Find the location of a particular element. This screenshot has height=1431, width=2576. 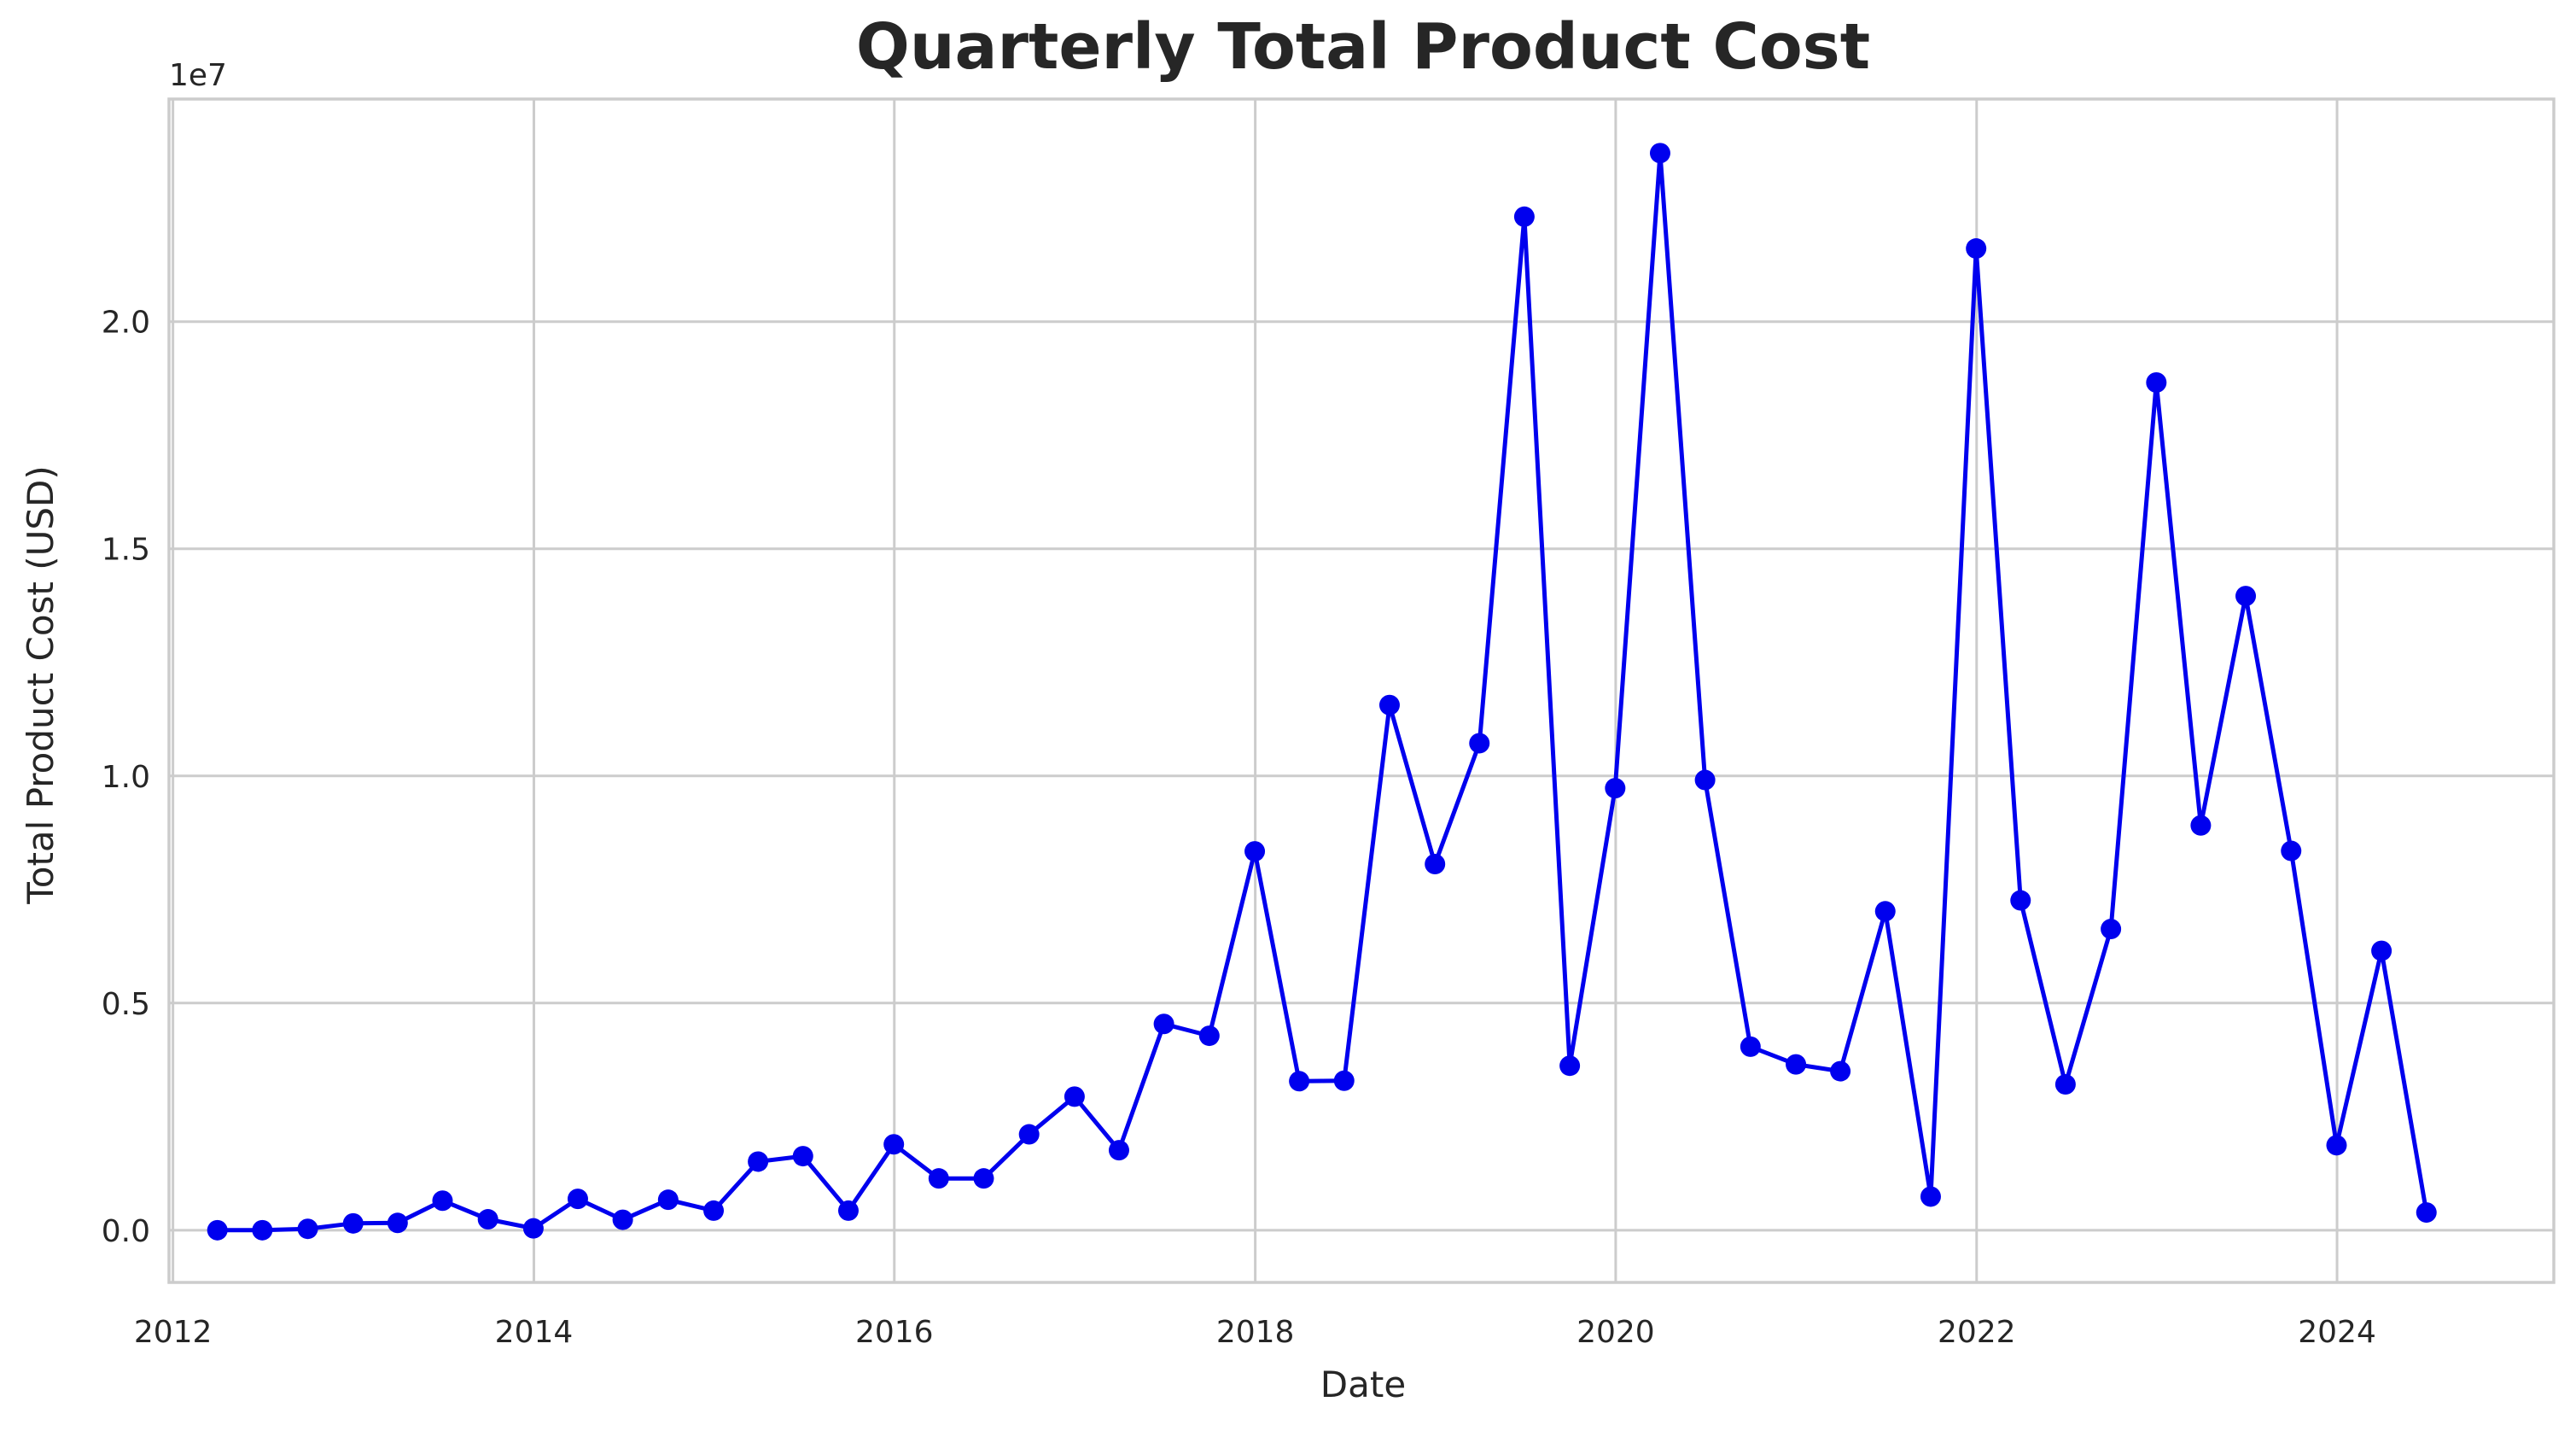

x-tick-labels: 2012 2014 2016 2018 2020 2022 2024 is located at coordinates (1255, 1332).